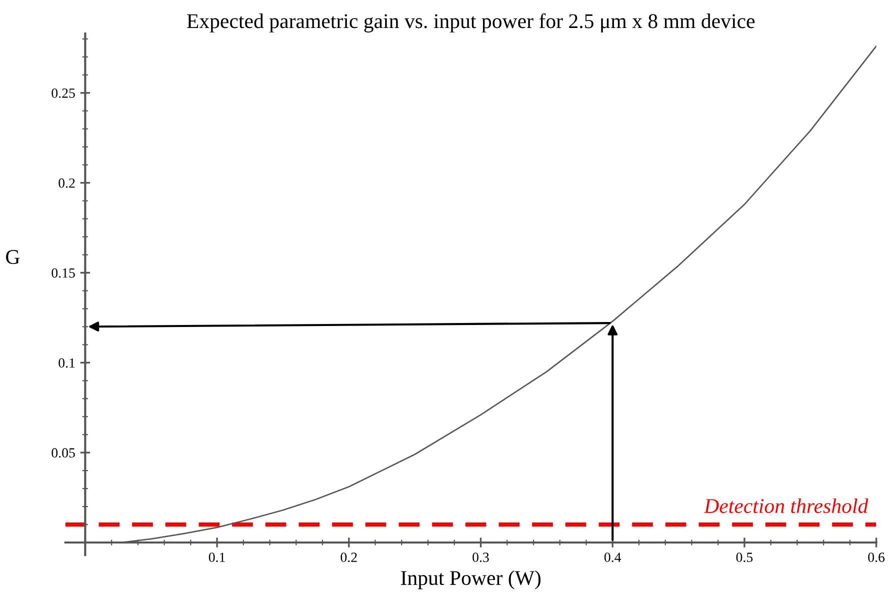 The height and width of the screenshot is (610, 896). Describe the element at coordinates (471, 22) in the screenshot. I see `chart-title: Expected parametric gain vs. input power for 2.5 μm x 8 mm device` at that location.